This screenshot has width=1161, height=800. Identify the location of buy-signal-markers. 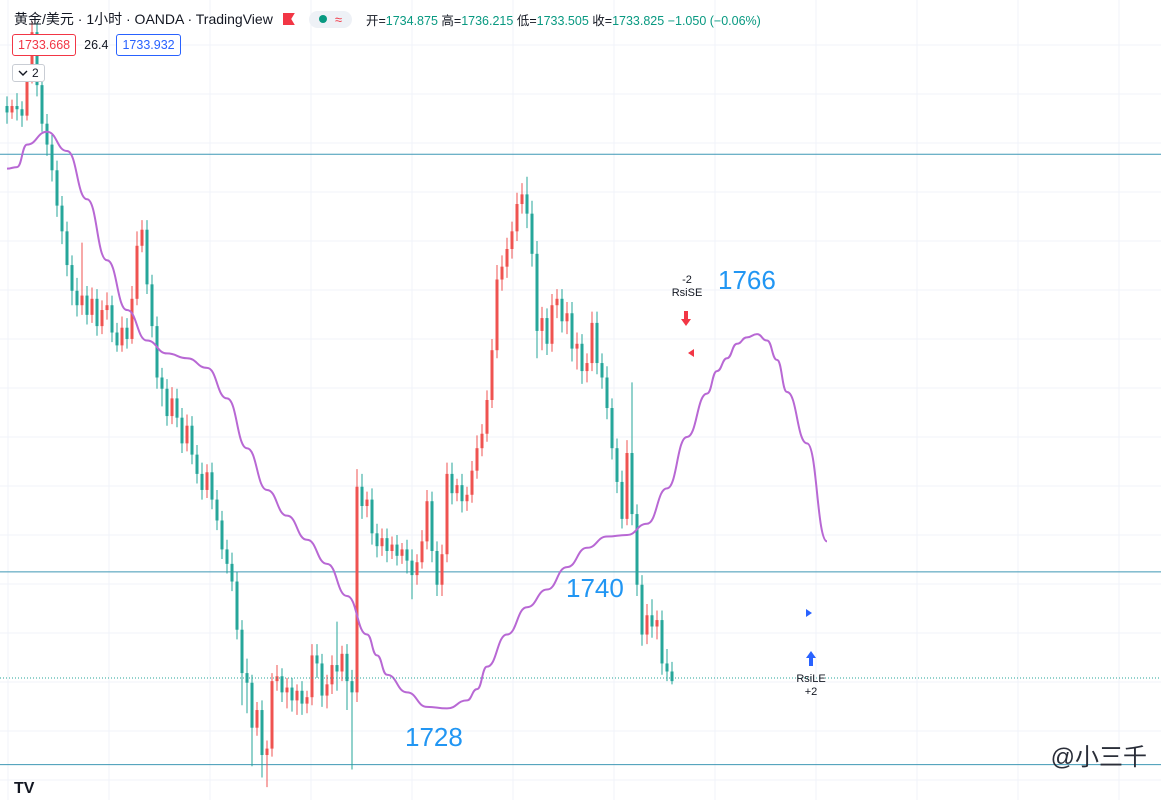
(811, 637).